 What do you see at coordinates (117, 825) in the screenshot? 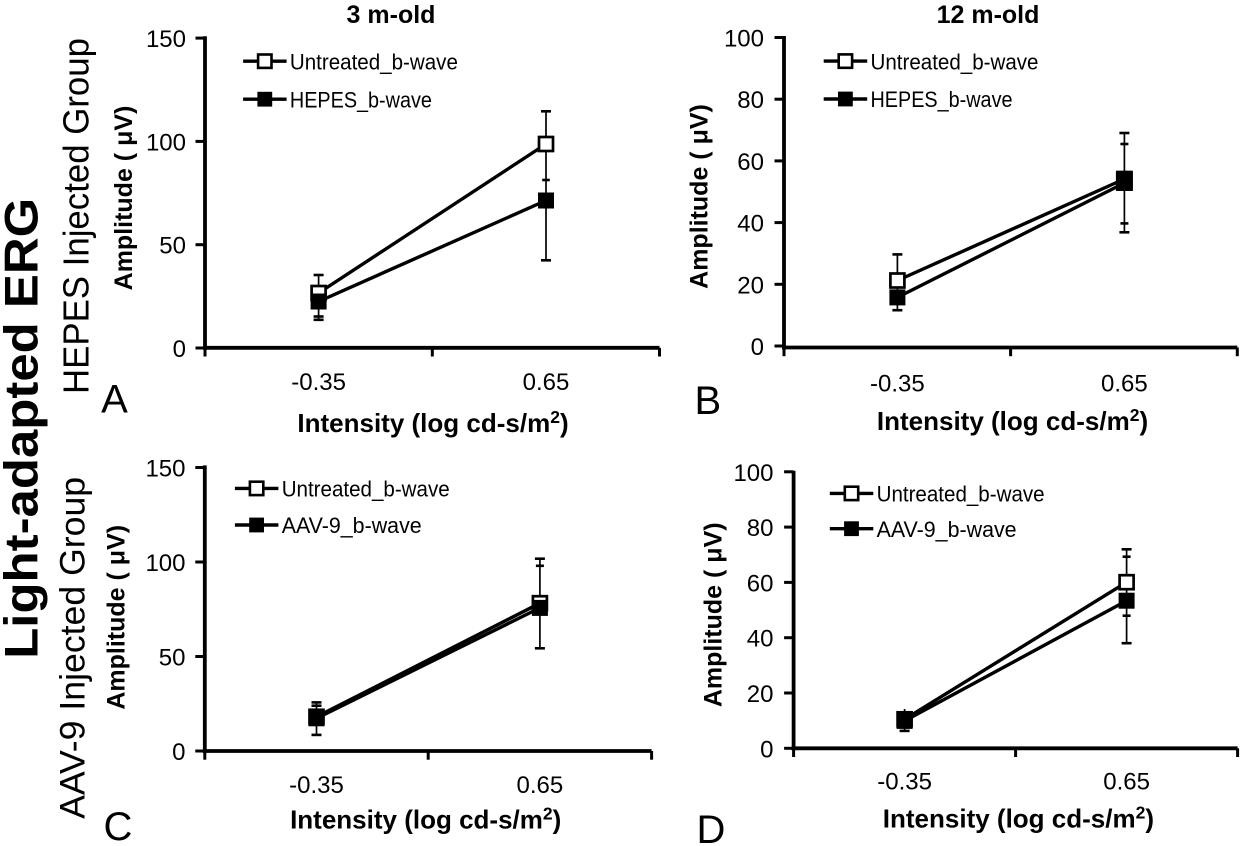
I see `svg-text: C` at bounding box center [117, 825].